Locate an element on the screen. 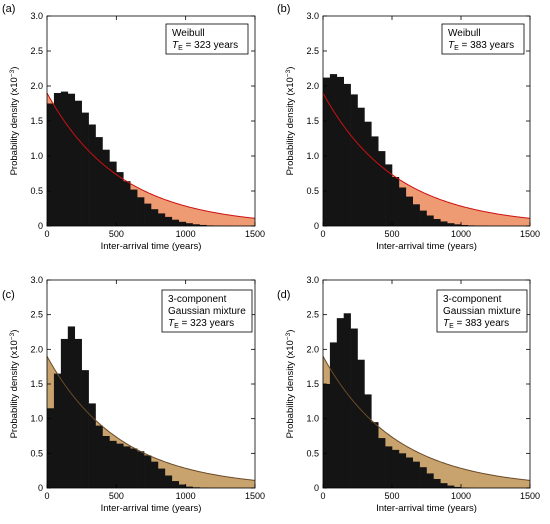 The image size is (550, 524). panel-label: (c) is located at coordinates (8, 295).